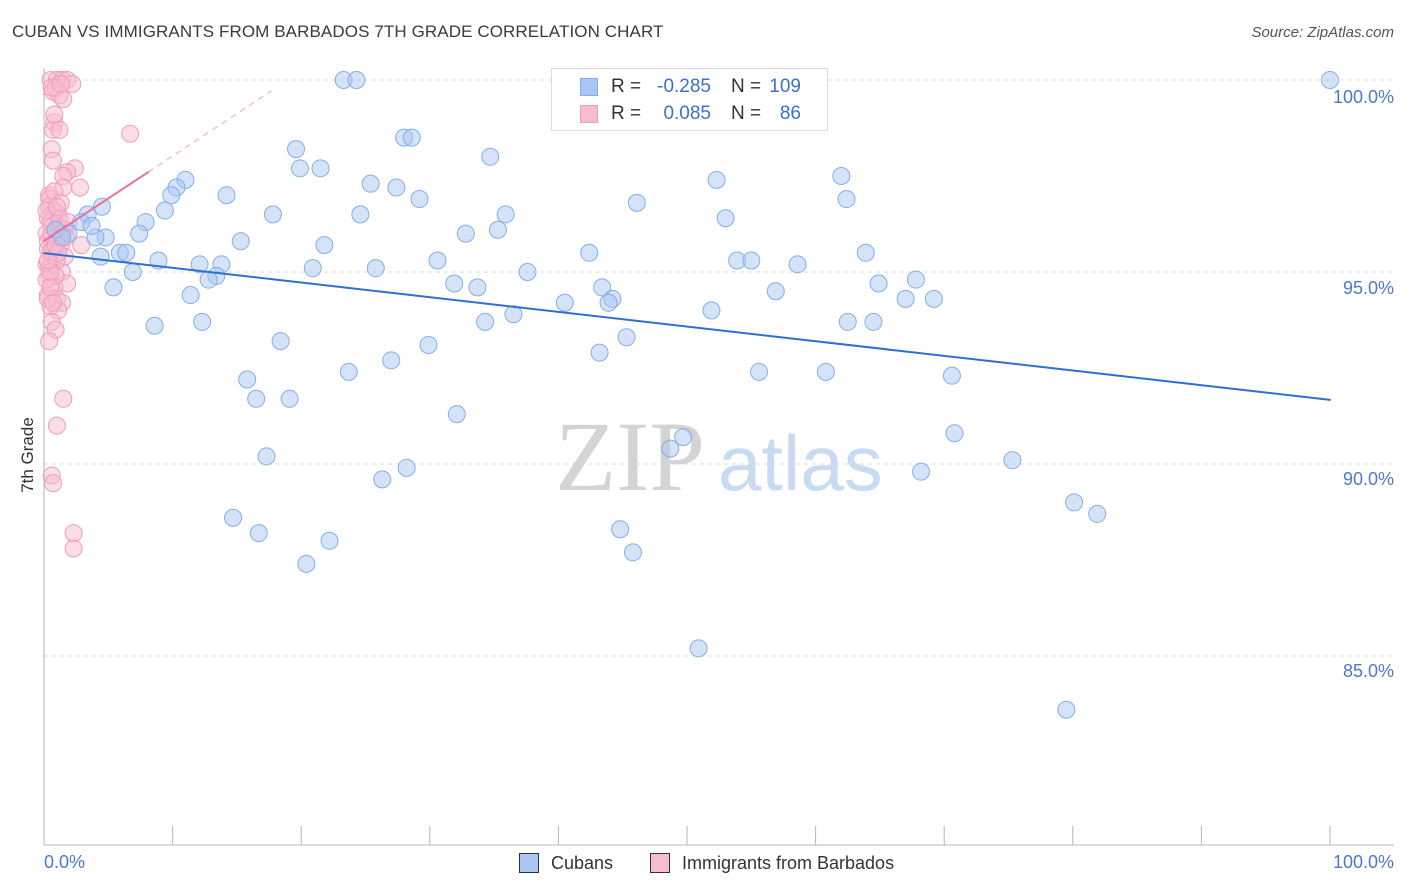 The height and width of the screenshot is (892, 1406). What do you see at coordinates (1363, 862) in the screenshot?
I see `x-tick-label: 100.0%` at bounding box center [1363, 862].